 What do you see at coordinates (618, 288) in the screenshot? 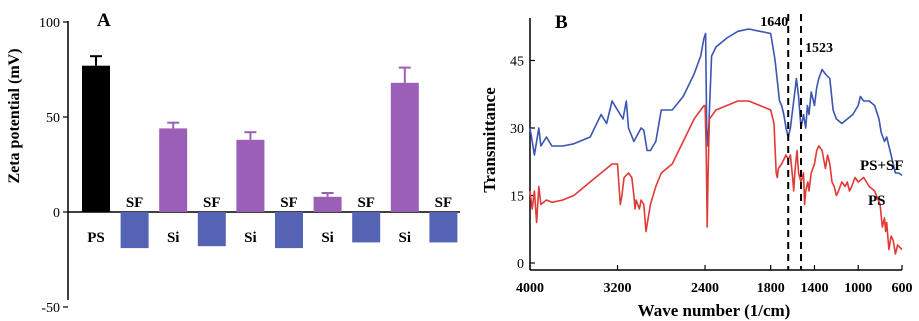
I see `panel-b-x-tick-label: 3200` at bounding box center [618, 288].